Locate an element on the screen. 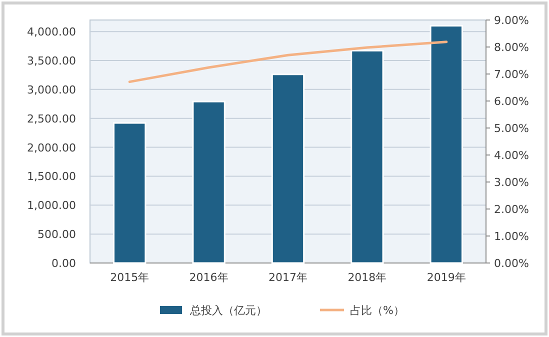  y2-tick-label: 0.00% is located at coordinates (511, 263).